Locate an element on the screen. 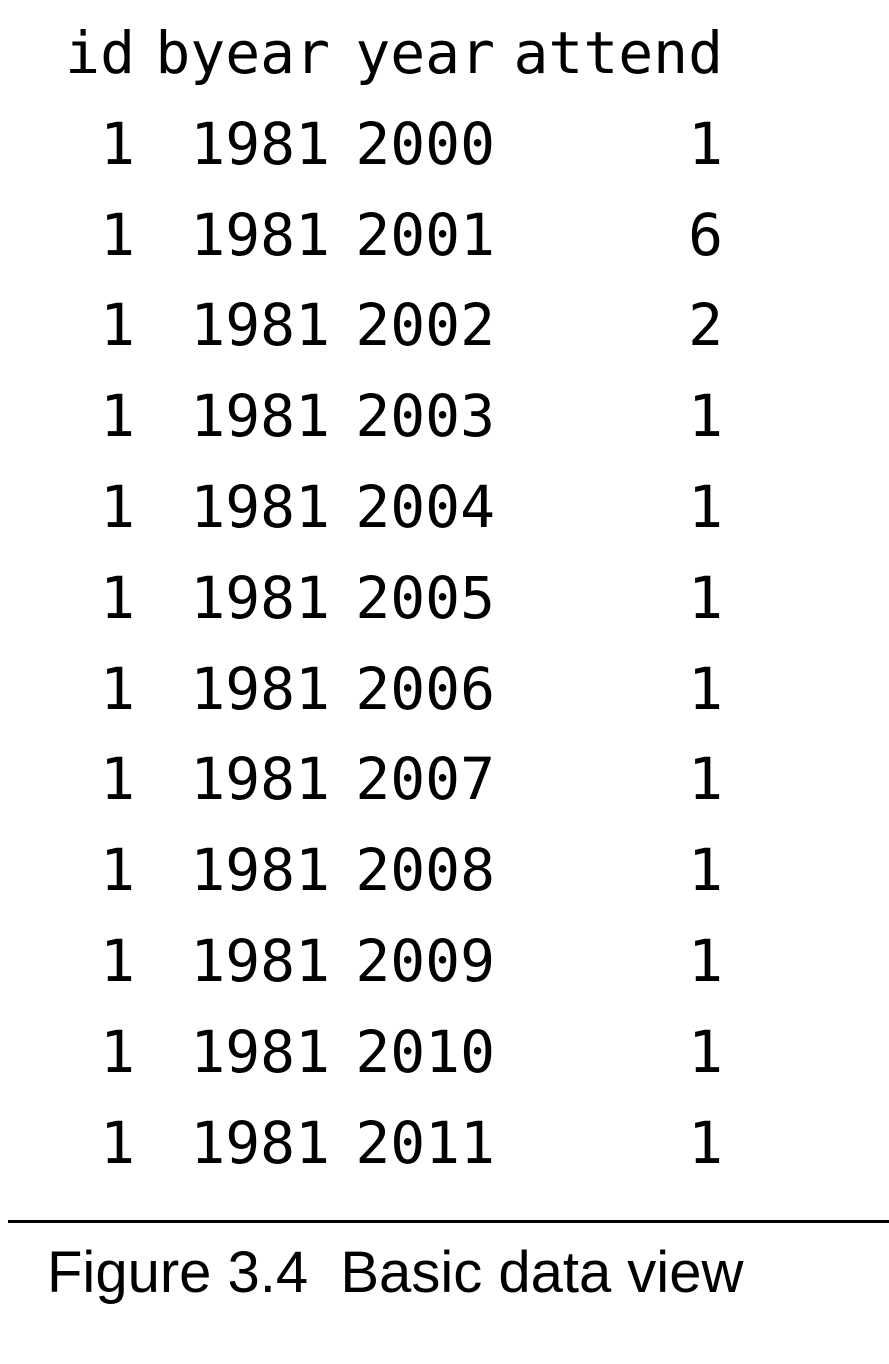  table-row: 1 1981 2000 1 is located at coordinates (380, 144).